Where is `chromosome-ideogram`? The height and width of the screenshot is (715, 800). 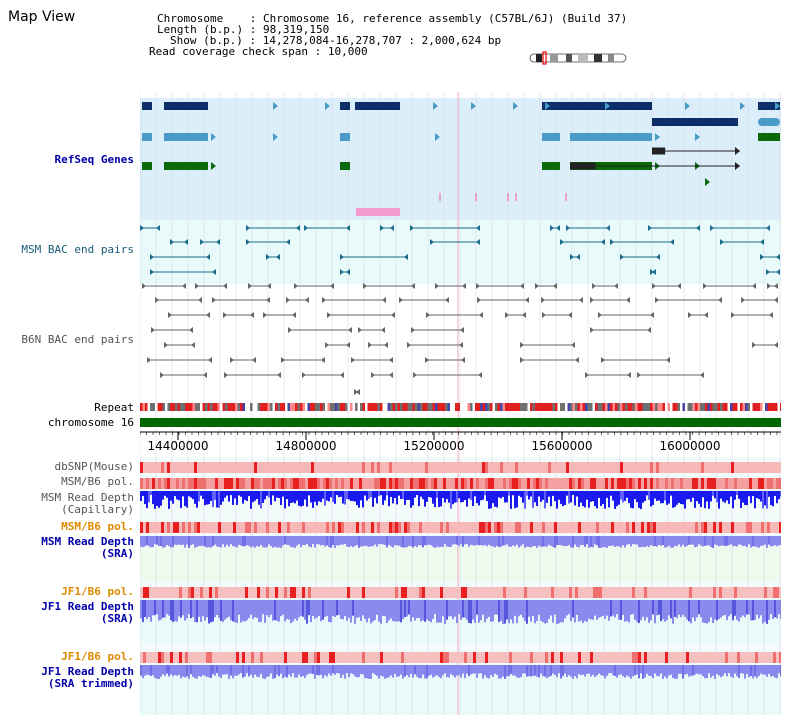
chromosome-ideogram is located at coordinates (579, 58).